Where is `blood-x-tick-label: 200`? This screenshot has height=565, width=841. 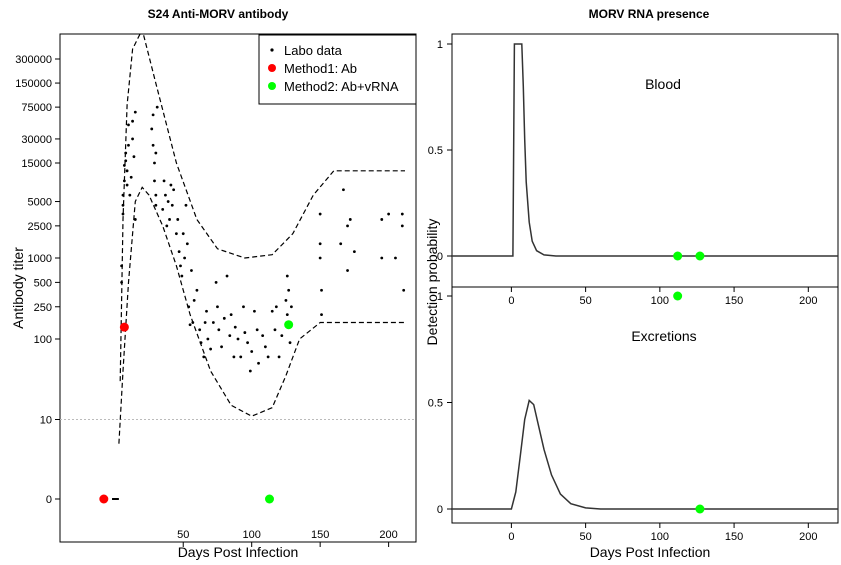 blood-x-tick-label: 200 is located at coordinates (808, 301).